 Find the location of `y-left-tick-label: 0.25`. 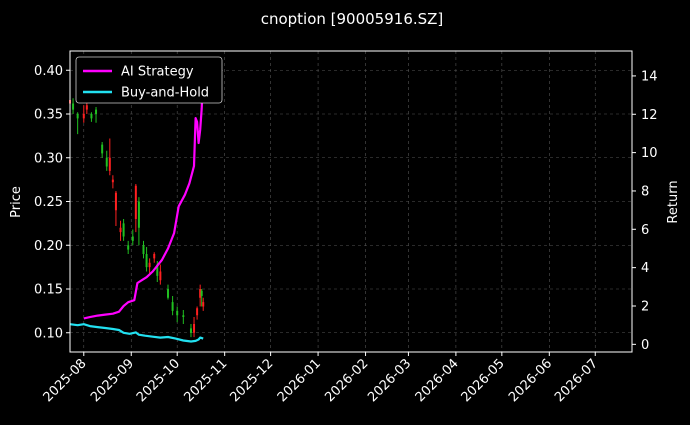

y-left-tick-label: 0.25 is located at coordinates (48, 202).